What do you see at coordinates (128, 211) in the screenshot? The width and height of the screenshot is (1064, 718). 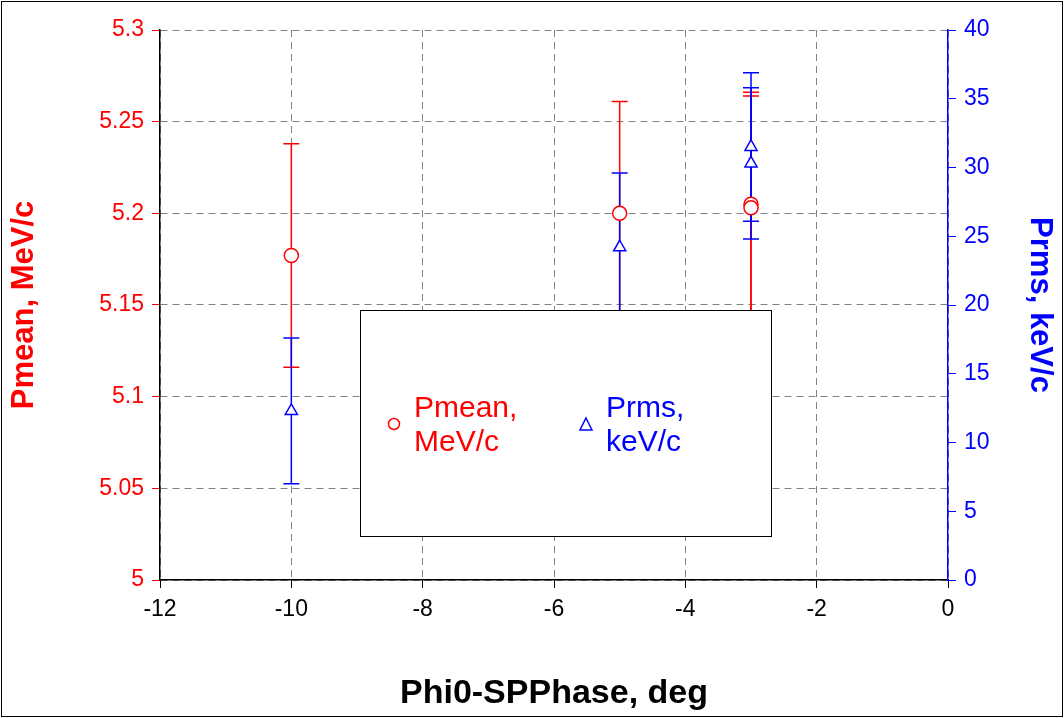 I see `y-tick-label: 5.2` at bounding box center [128, 211].